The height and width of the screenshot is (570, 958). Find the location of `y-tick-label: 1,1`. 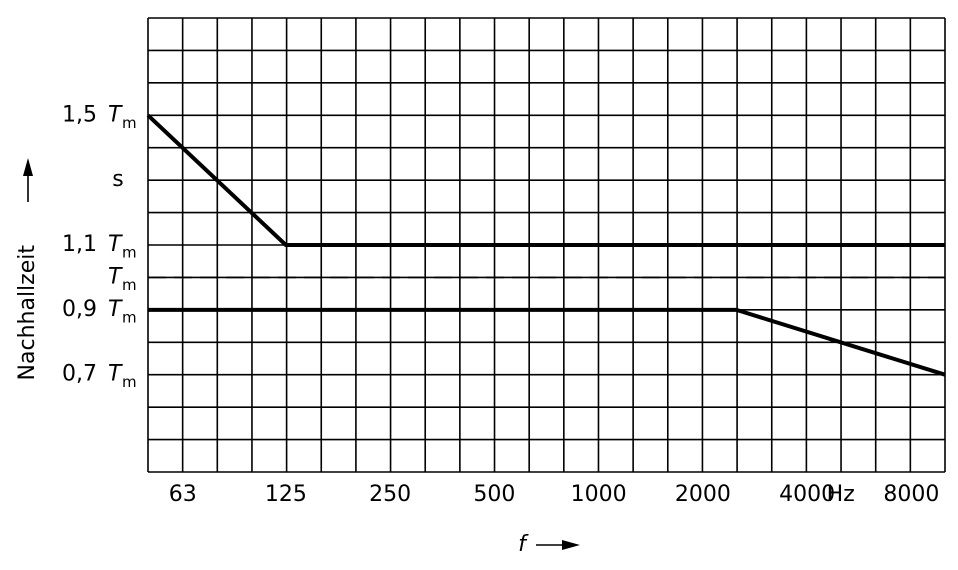

y-tick-label: 1,1 is located at coordinates (79, 244).